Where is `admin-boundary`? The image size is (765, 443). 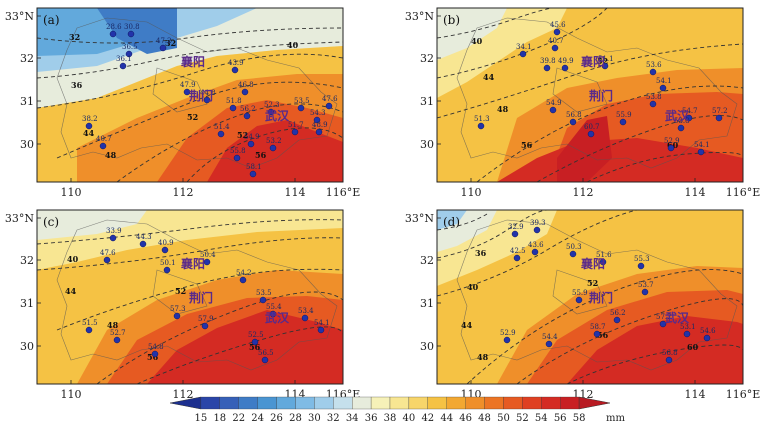
admin-boundary is located at coordinates (597, 295).